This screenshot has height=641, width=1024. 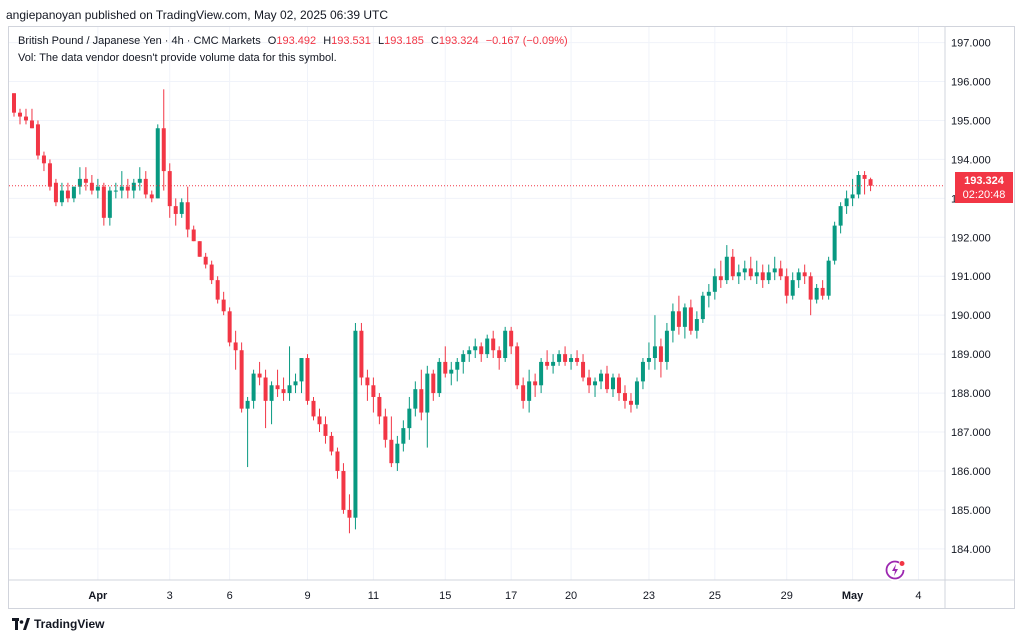 I want to click on y-tick-label: 187.000, so click(x=971, y=433).